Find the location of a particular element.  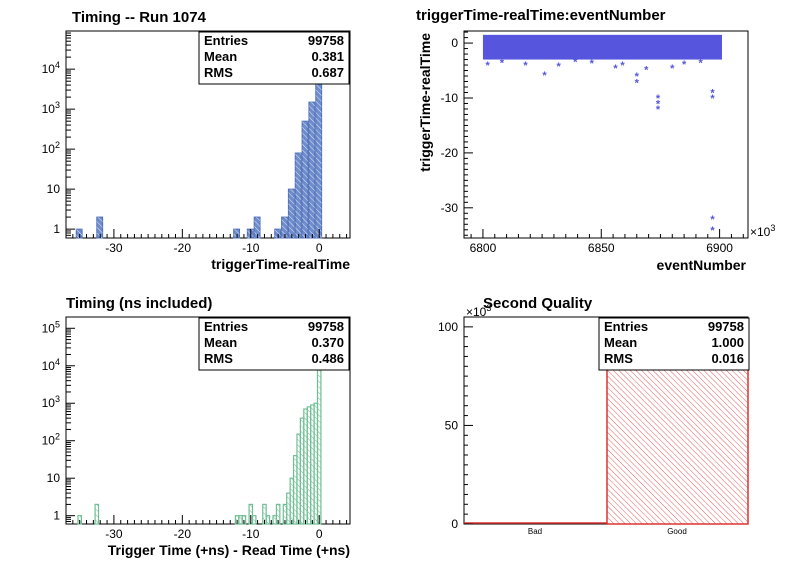

timing-run-stat-value-mean: 0.381 is located at coordinates (327, 56).